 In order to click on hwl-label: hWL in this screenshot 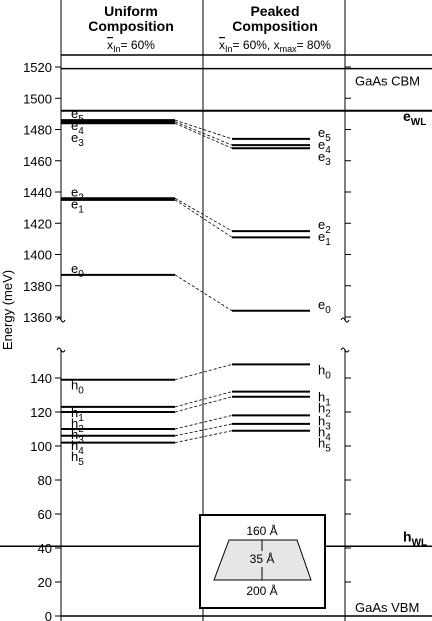, I will do `click(415, 538)`.